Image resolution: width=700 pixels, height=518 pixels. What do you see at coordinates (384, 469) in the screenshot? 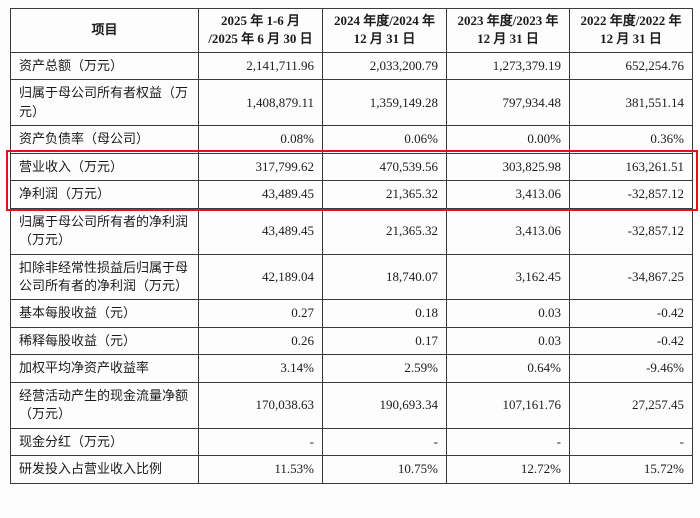
I see `cell-value: 10.75%` at bounding box center [384, 469].